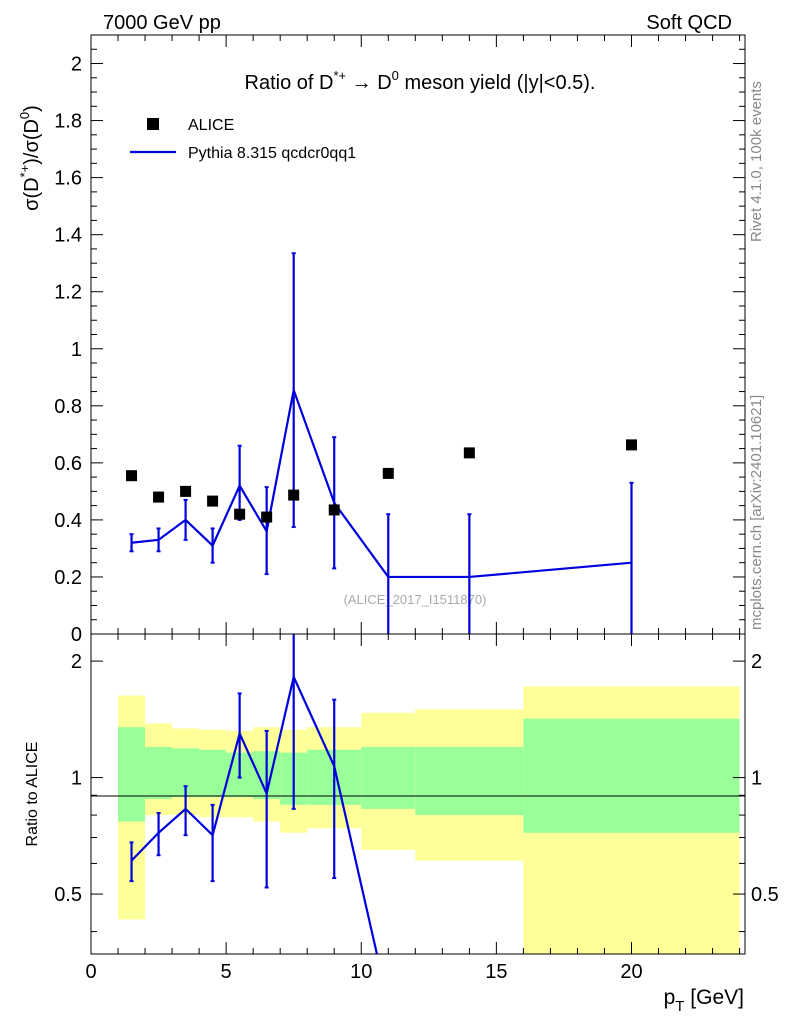 The image size is (786, 1024). What do you see at coordinates (415, 599) in the screenshot?
I see `analysis-watermark: (ALICE_2017_I1511870)` at bounding box center [415, 599].